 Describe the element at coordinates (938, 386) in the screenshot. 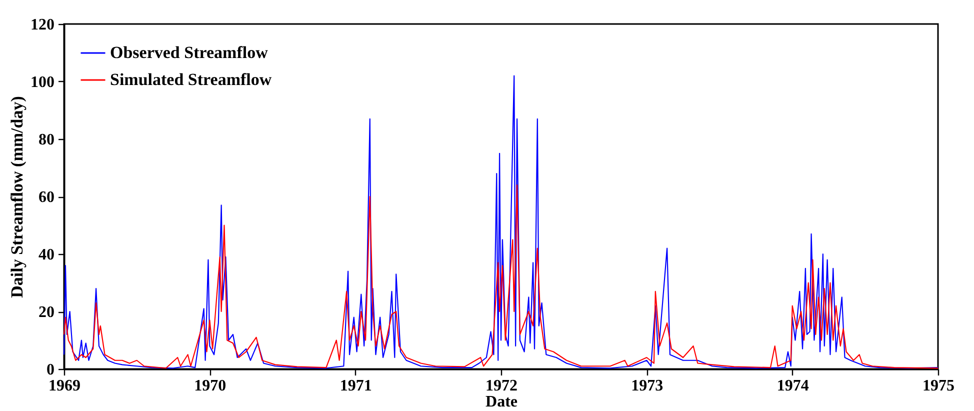

I see `x-tick-label: 1975` at that location.